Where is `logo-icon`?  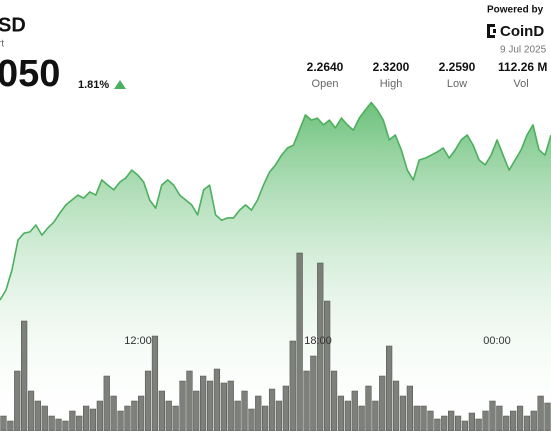
logo-icon is located at coordinates (491, 31).